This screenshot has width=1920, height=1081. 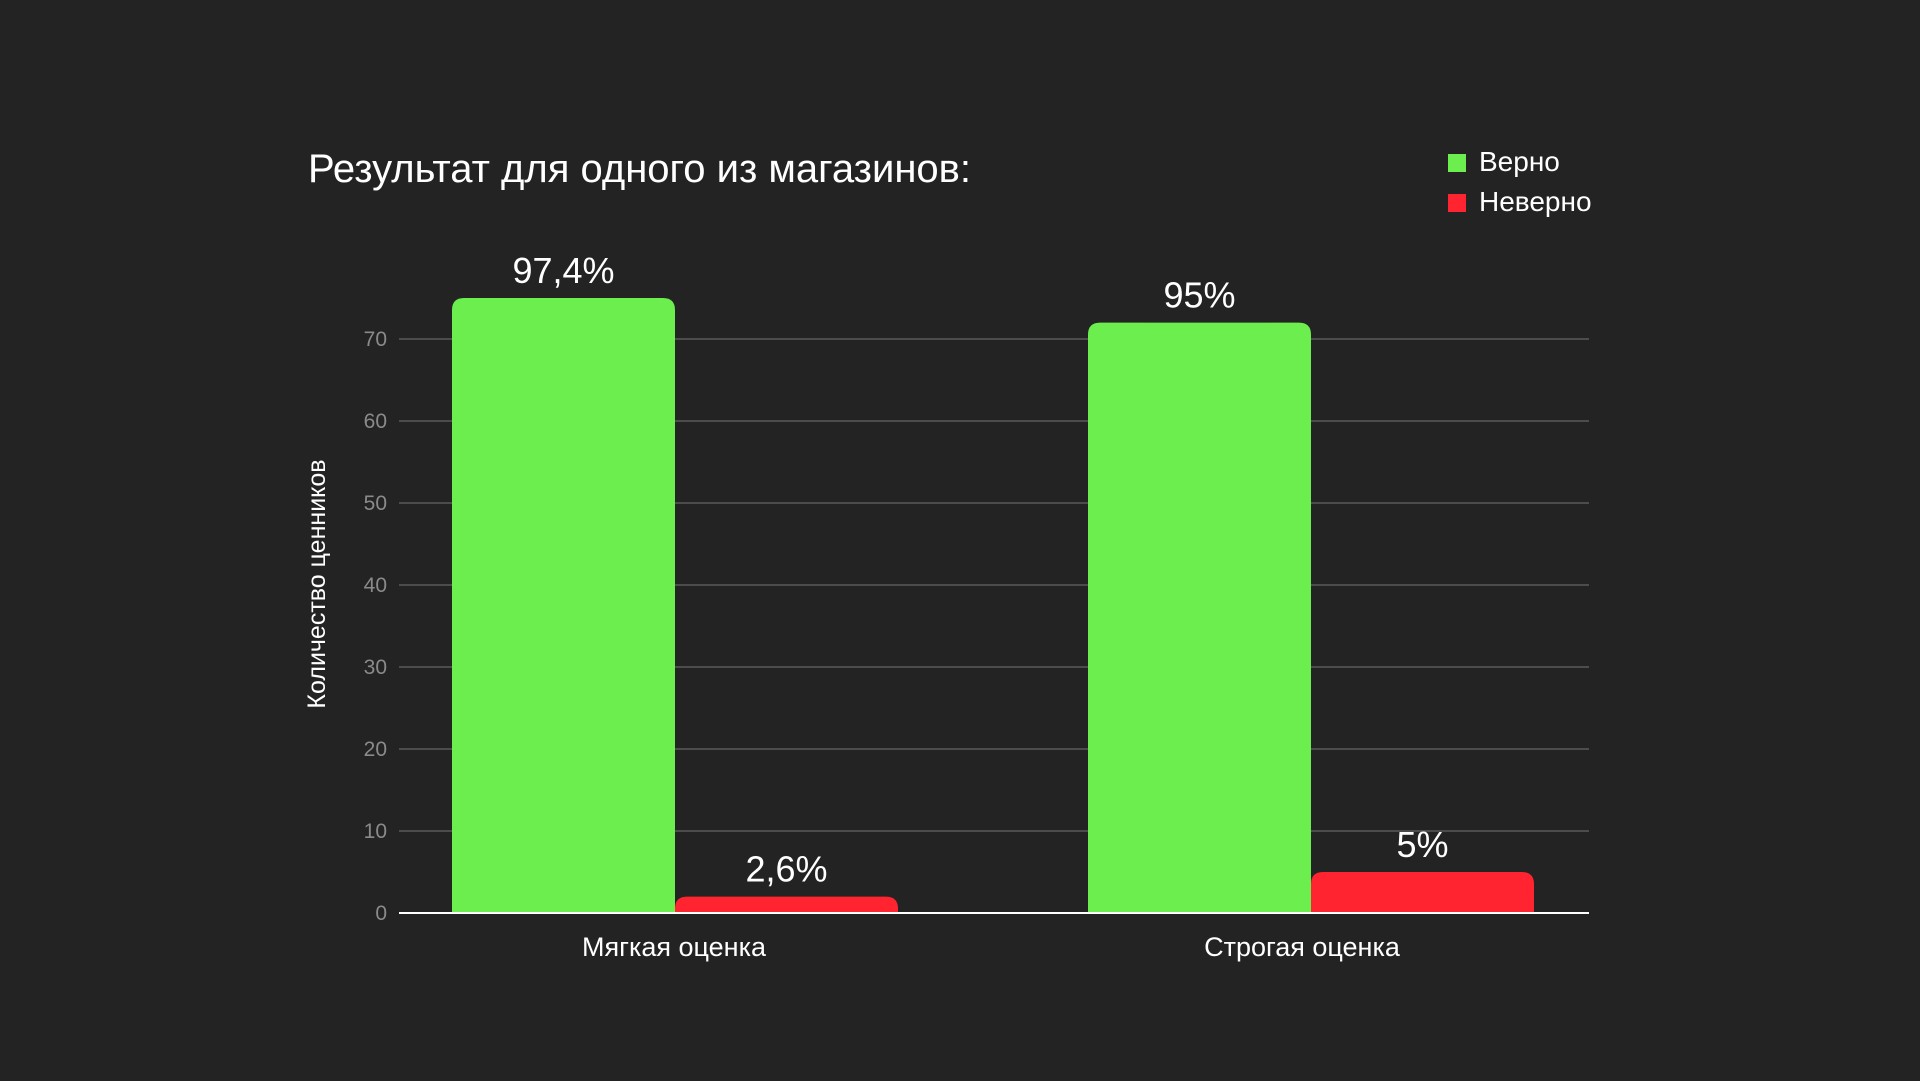 I want to click on y-tick-label: 0, so click(x=381, y=913).